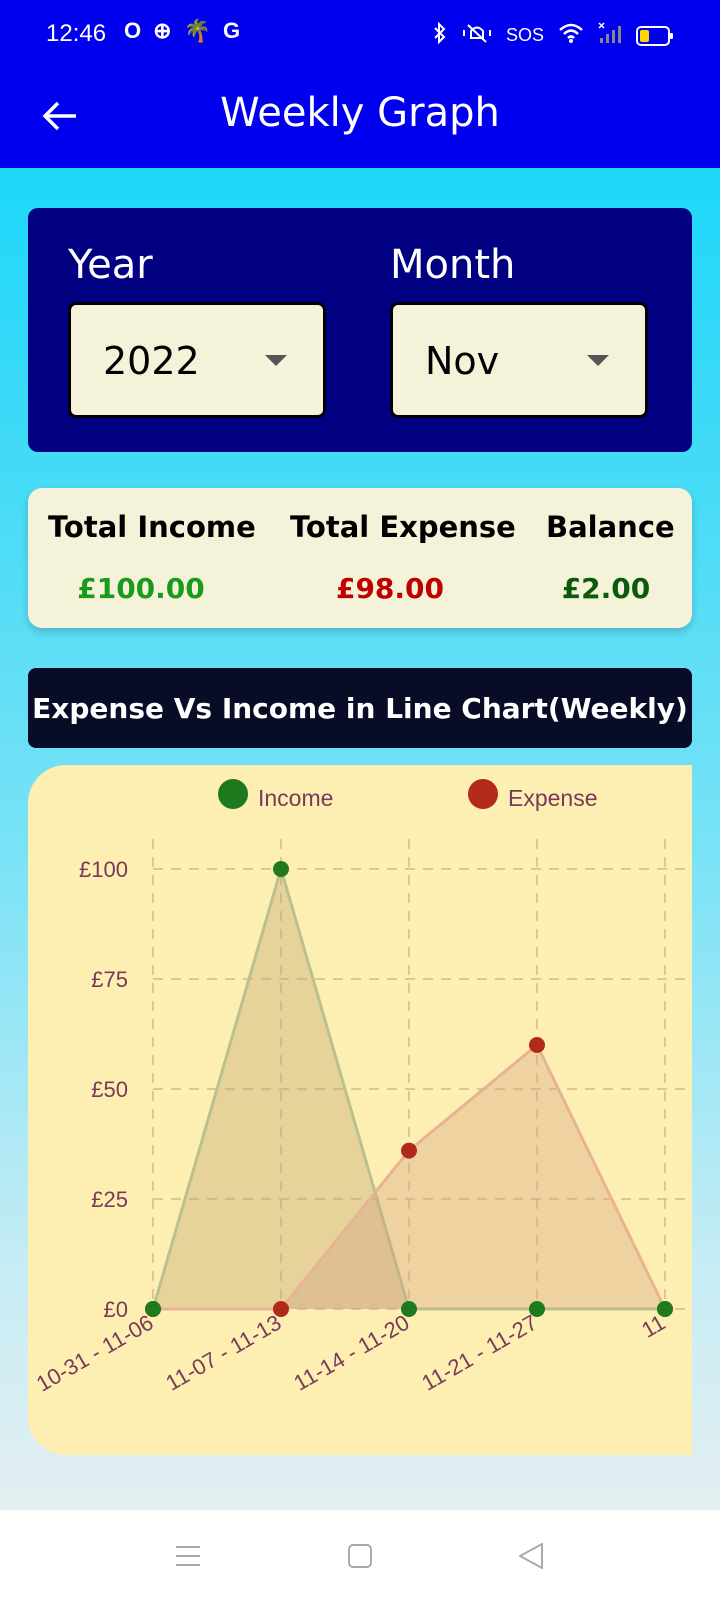  I want to click on income-summary: Total Income £100.00, so click(152, 557).